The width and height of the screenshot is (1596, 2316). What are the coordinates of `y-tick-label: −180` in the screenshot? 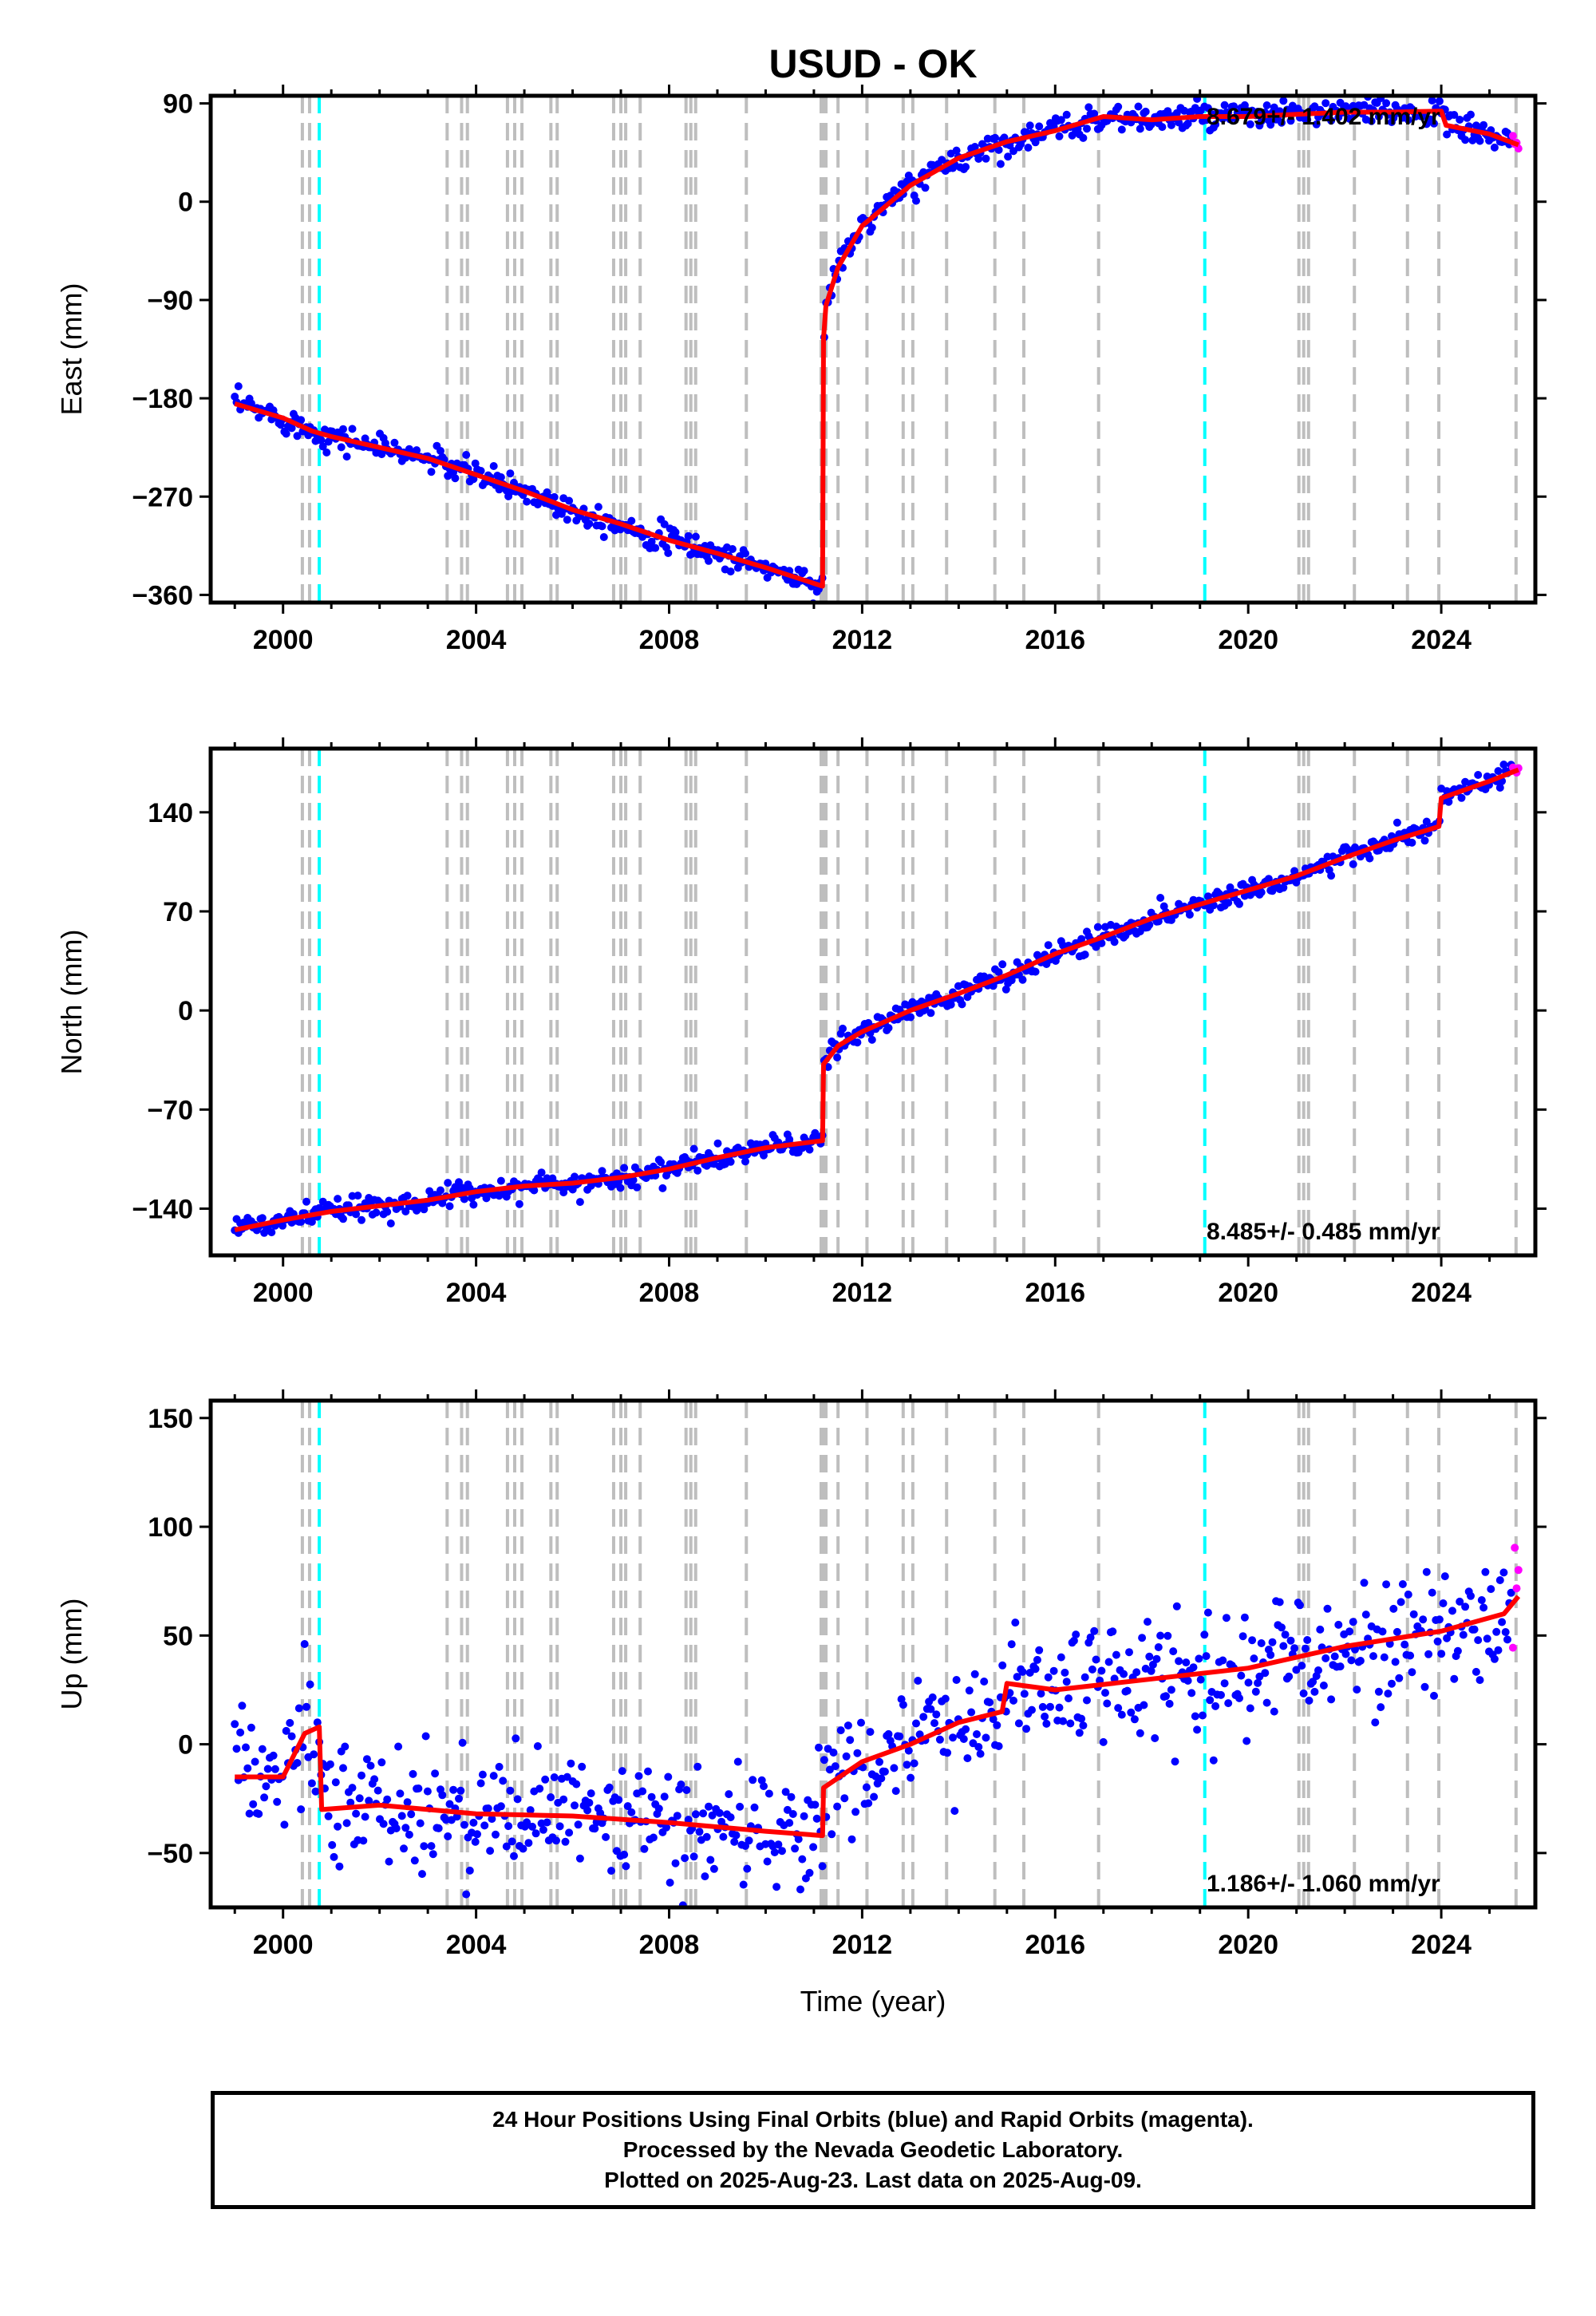 It's located at (162, 399).